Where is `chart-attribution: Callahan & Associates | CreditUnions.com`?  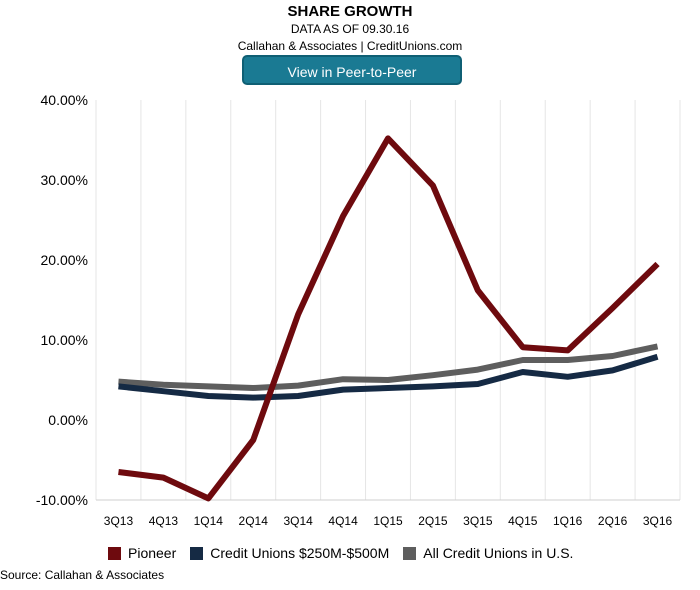 chart-attribution: Callahan & Associates | CreditUnions.com is located at coordinates (350, 46).